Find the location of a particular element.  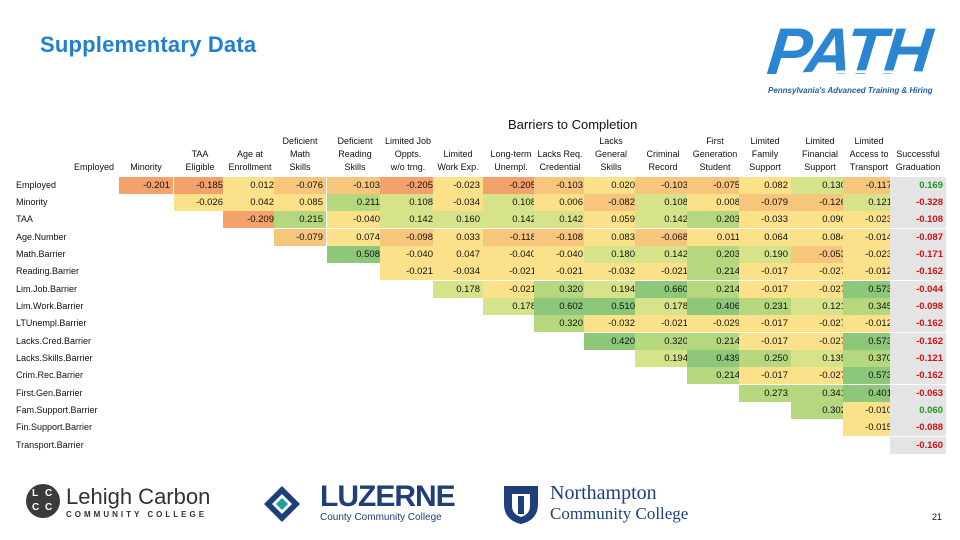

correlation-cell: 0.160 is located at coordinates (458, 219).